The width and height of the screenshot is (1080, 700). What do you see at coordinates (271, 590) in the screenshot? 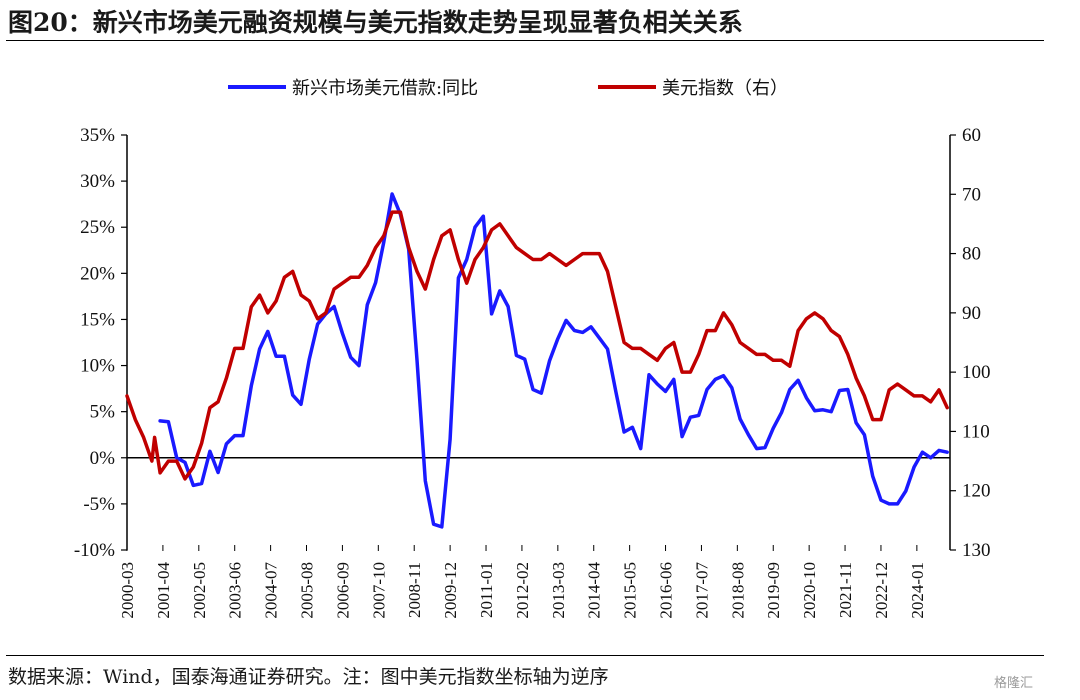
I see `x-tick-label: 2004-07` at bounding box center [271, 590].